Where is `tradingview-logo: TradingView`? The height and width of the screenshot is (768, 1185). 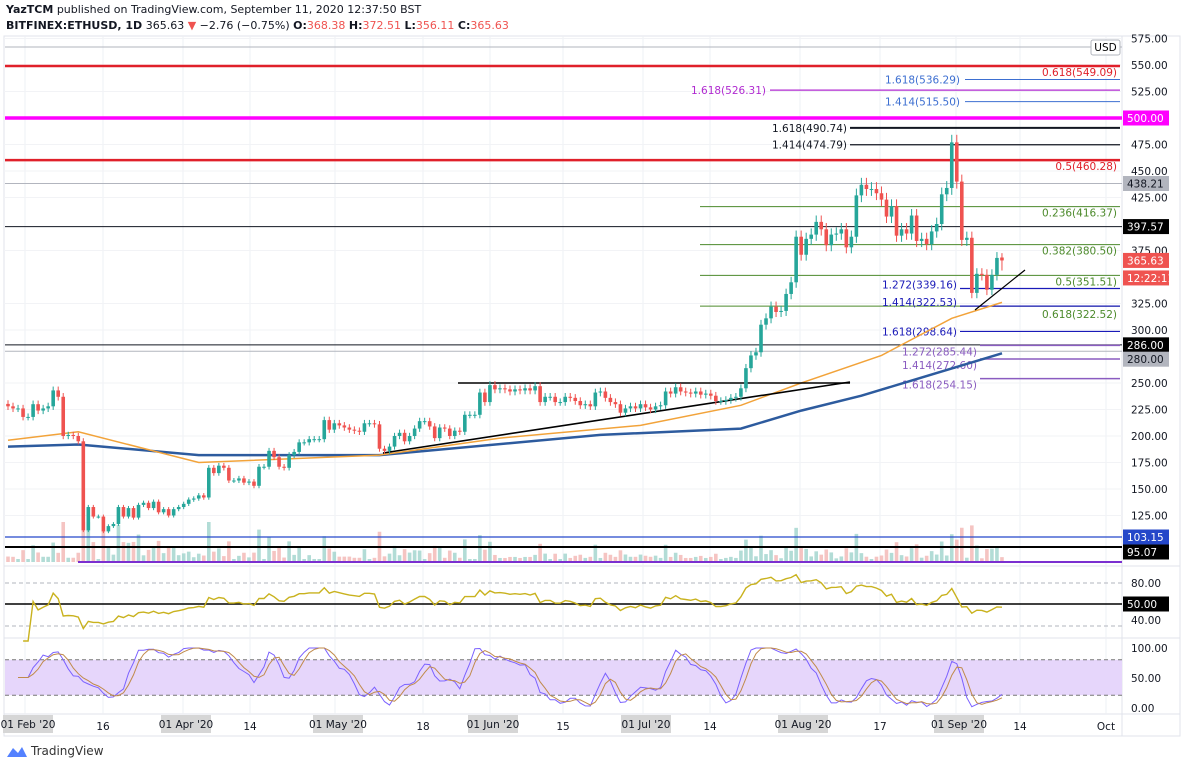 tradingview-logo: TradingView is located at coordinates (55, 751).